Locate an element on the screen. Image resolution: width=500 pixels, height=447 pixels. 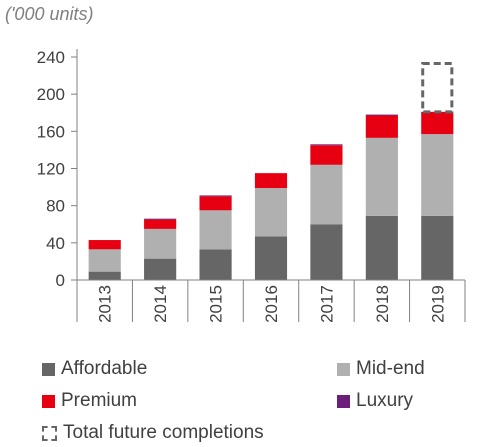
legend-item-affordable: Affordable is located at coordinates (94, 369).